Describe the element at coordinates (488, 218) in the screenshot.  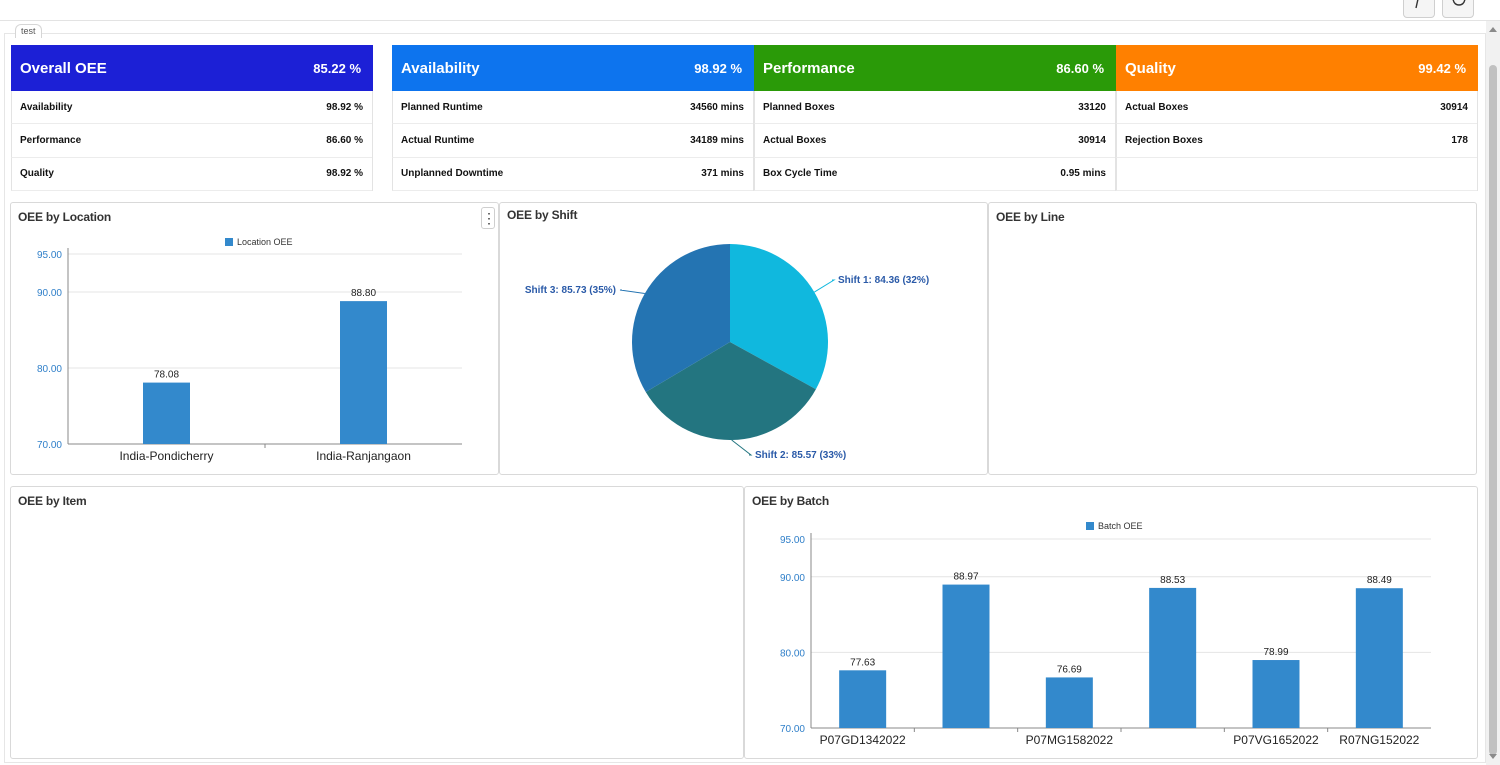
I see `kebab-menu-icon: ⋮` at that location.